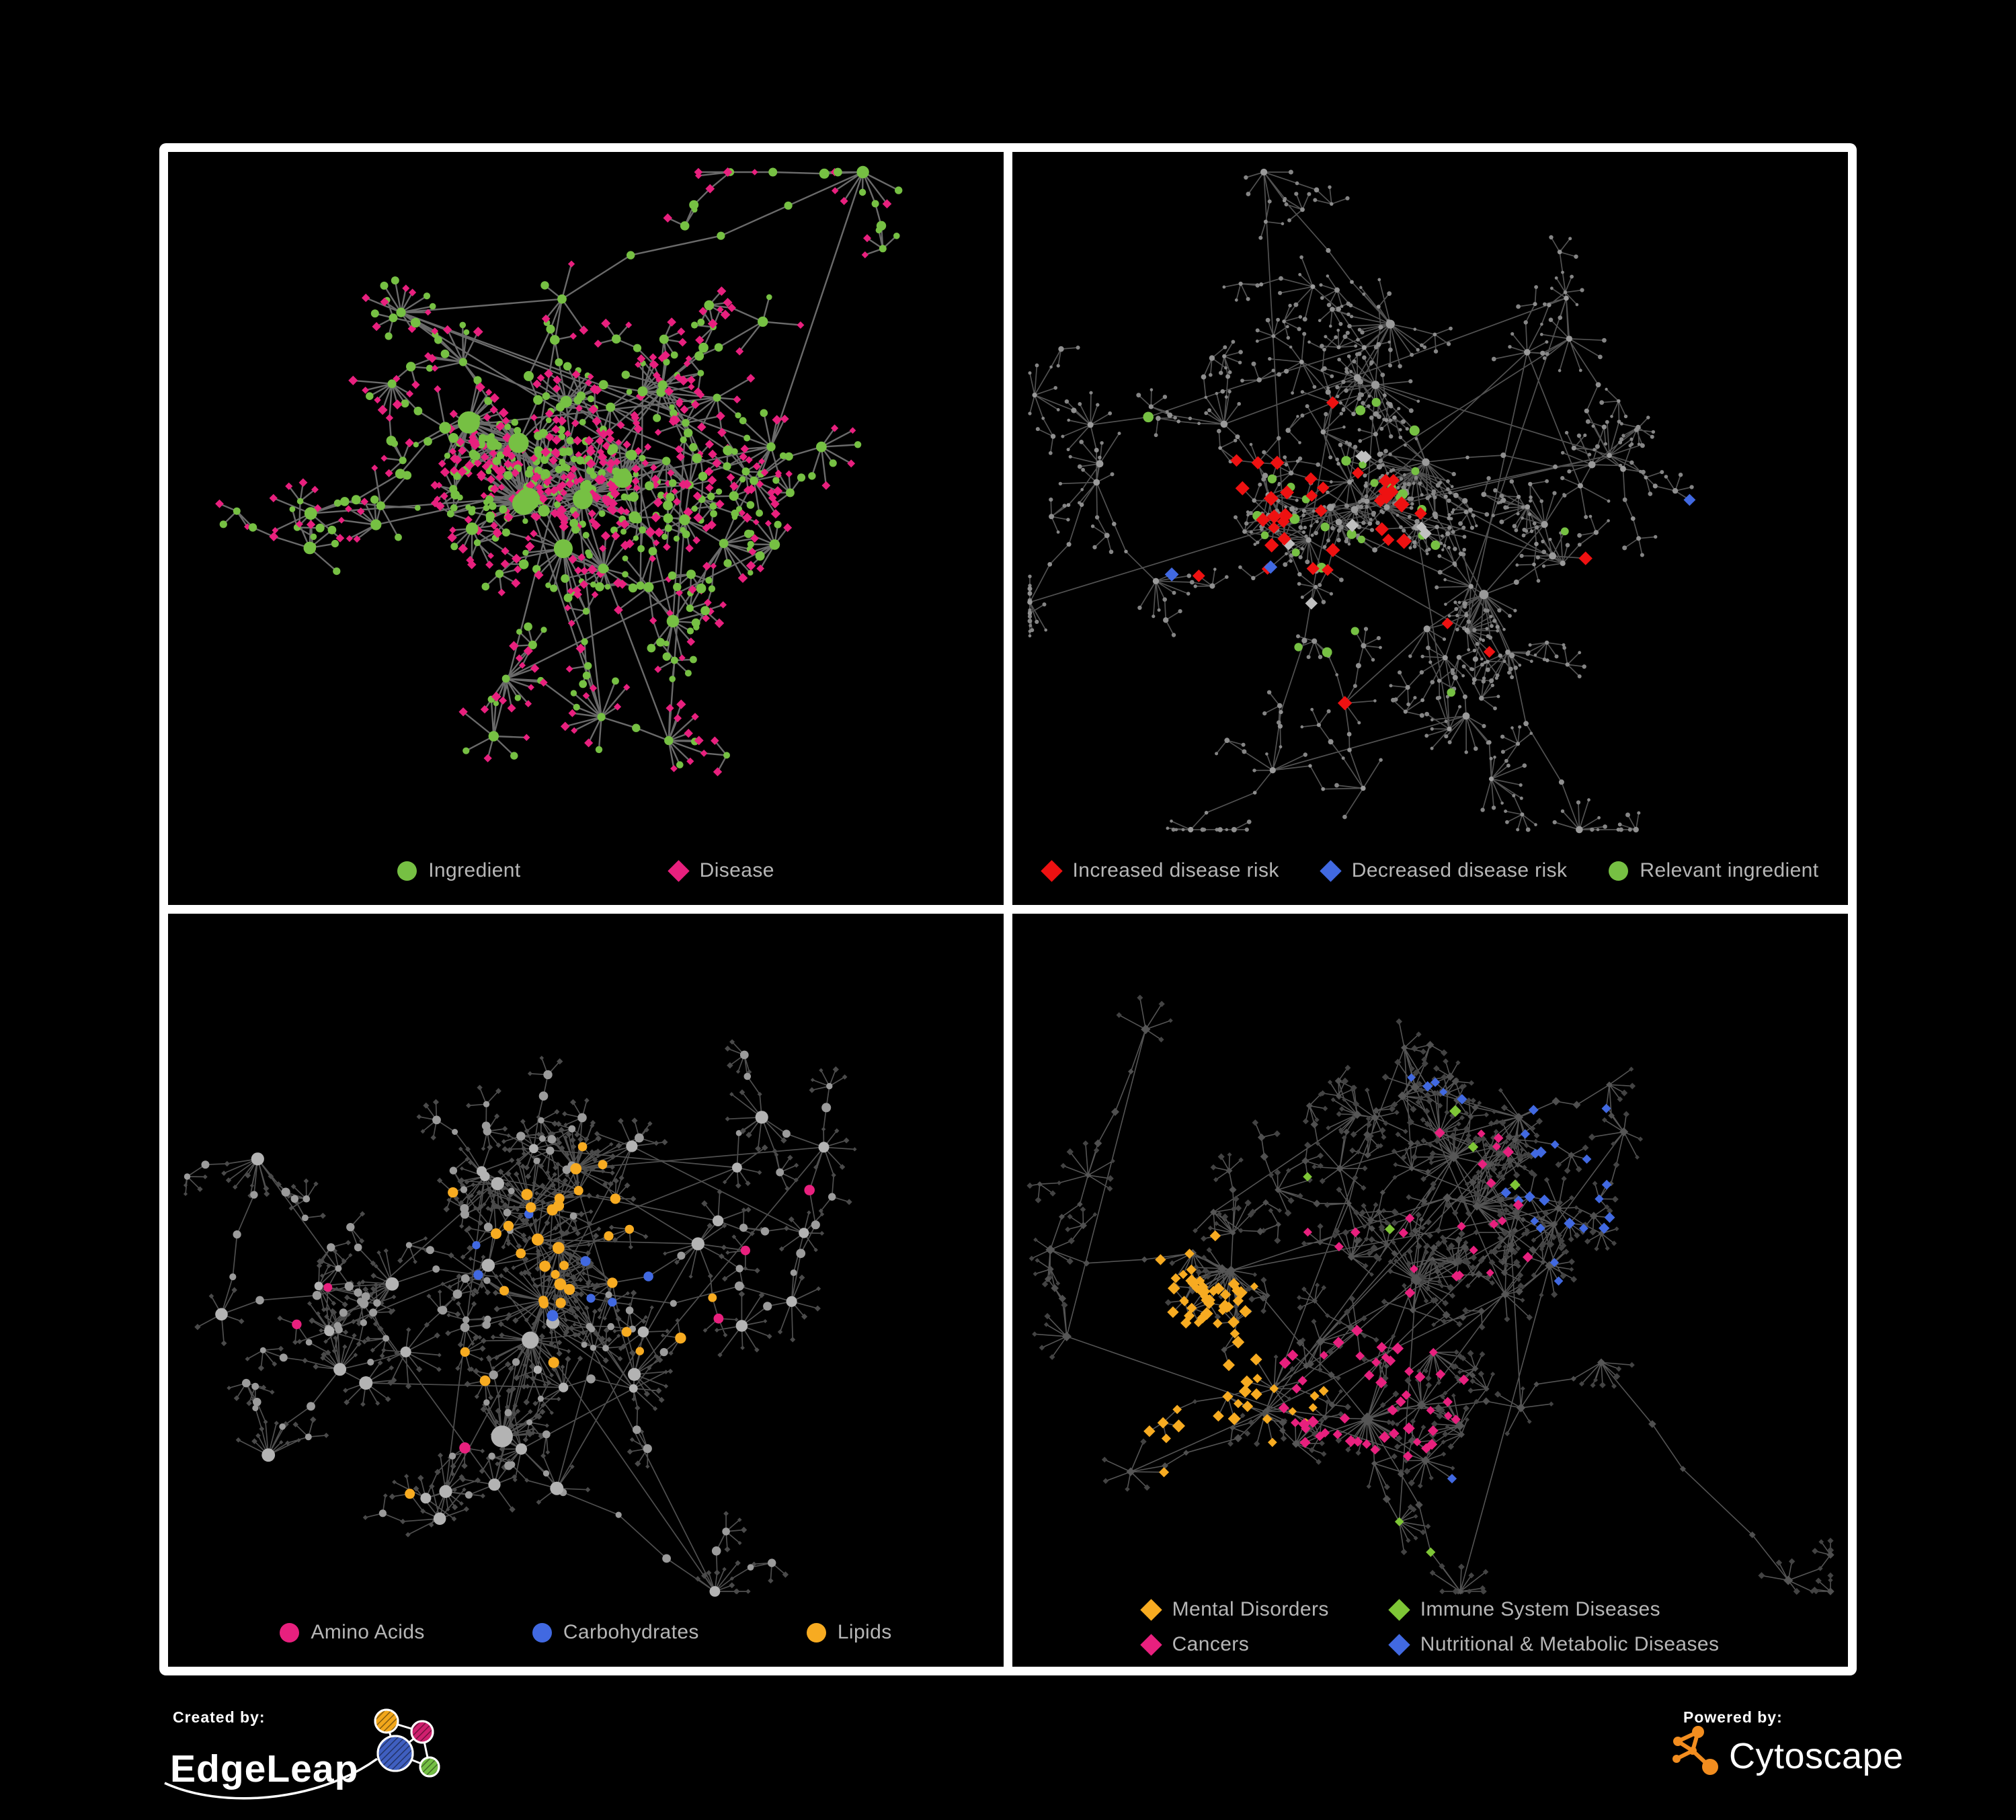 The width and height of the screenshot is (2016, 1820). Describe the element at coordinates (736, 870) in the screenshot. I see `legend-label: Disease` at that location.